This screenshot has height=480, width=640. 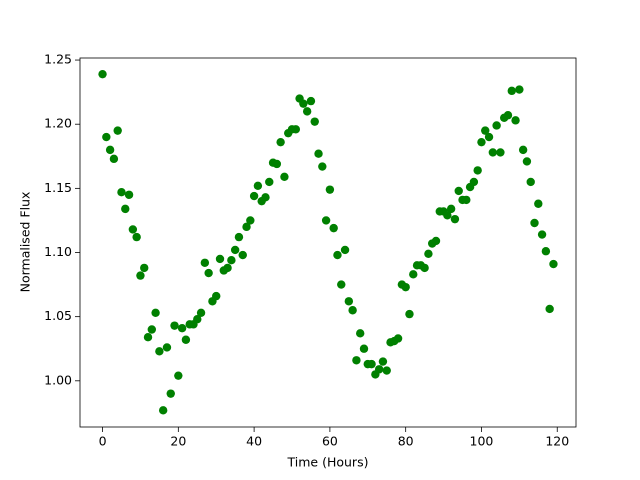 I want to click on y-tick-label: 1.25, so click(x=58, y=59).